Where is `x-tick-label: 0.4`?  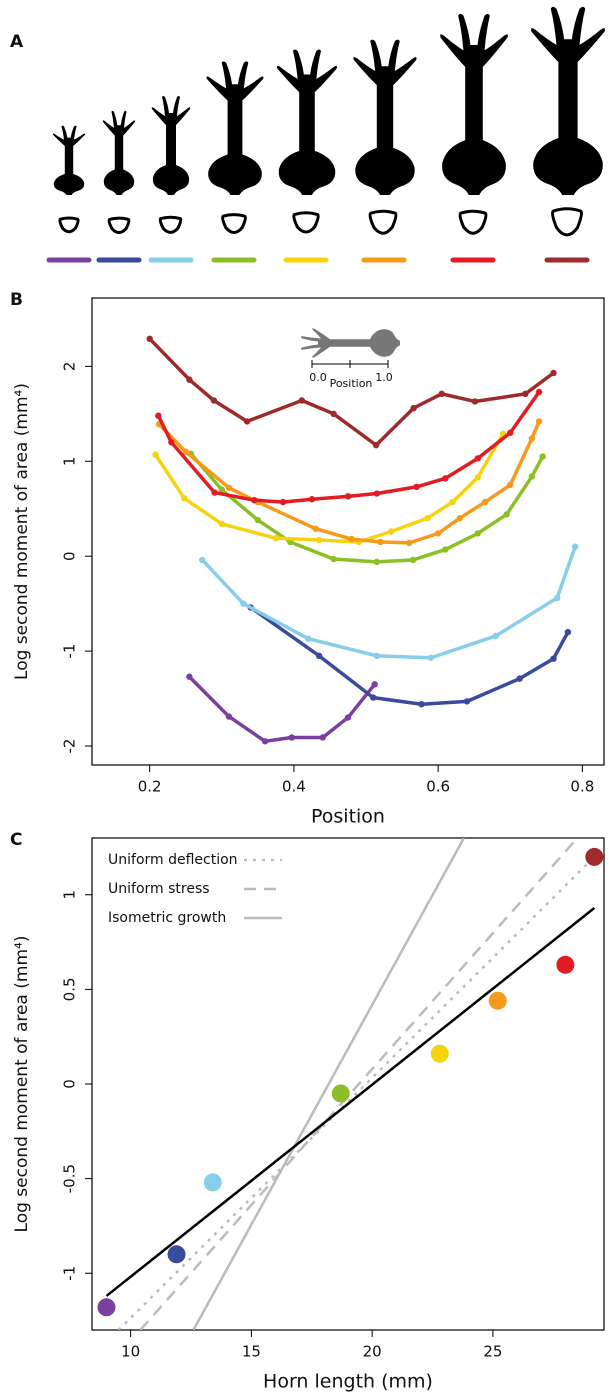 x-tick-label: 0.4 is located at coordinates (294, 787).